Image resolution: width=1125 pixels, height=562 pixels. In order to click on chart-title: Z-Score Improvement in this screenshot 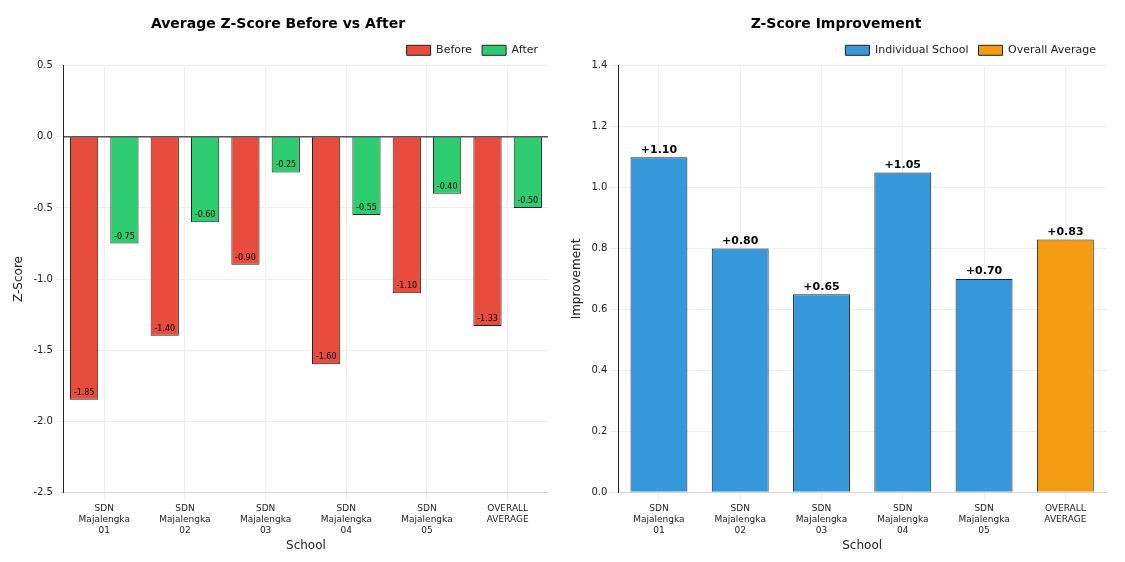, I will do `click(836, 23)`.